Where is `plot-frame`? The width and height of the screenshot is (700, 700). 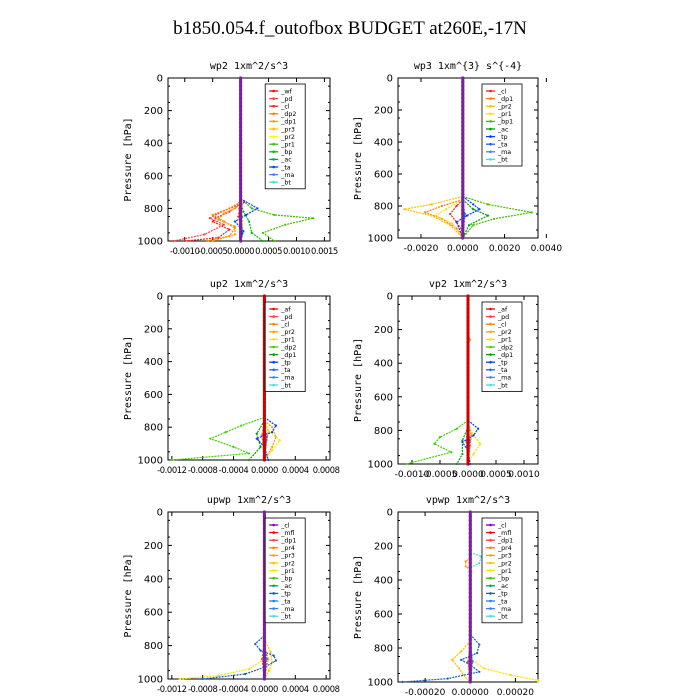 plot-frame is located at coordinates (249, 159).